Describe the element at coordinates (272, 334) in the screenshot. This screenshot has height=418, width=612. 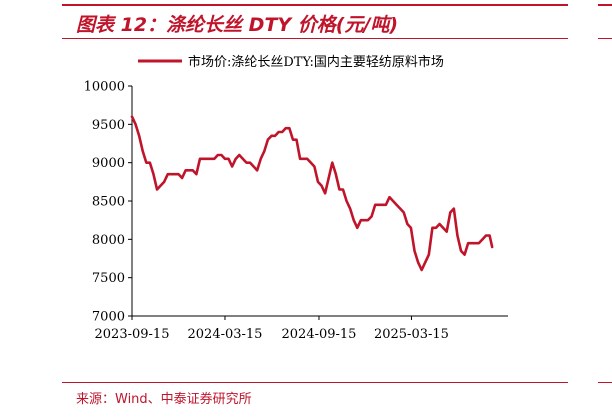
I see `x-tick-labels: 2023-09-15 2024-03-15 2024-09-15 2025-03-15` at that location.